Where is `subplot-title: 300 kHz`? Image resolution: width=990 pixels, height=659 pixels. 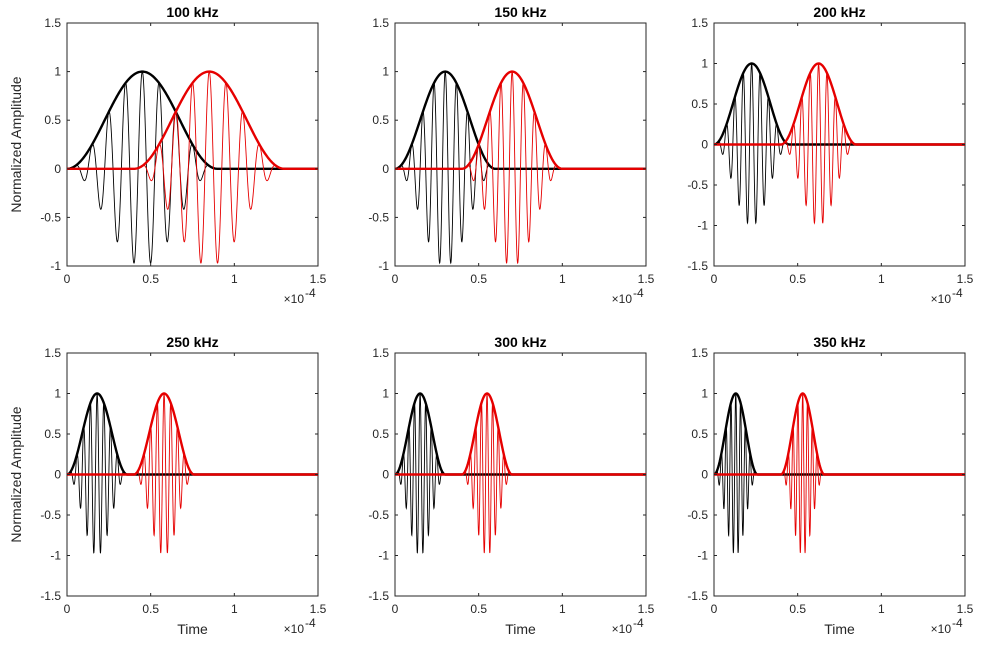
subplot-title: 300 kHz is located at coordinates (520, 342).